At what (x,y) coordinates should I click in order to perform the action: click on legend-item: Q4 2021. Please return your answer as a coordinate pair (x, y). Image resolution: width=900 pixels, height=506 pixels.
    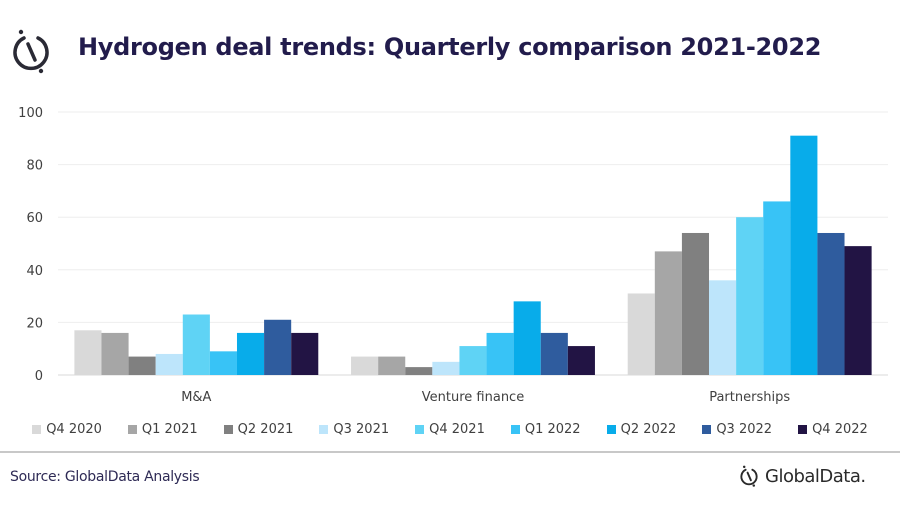
    Looking at the image, I should click on (450, 429).